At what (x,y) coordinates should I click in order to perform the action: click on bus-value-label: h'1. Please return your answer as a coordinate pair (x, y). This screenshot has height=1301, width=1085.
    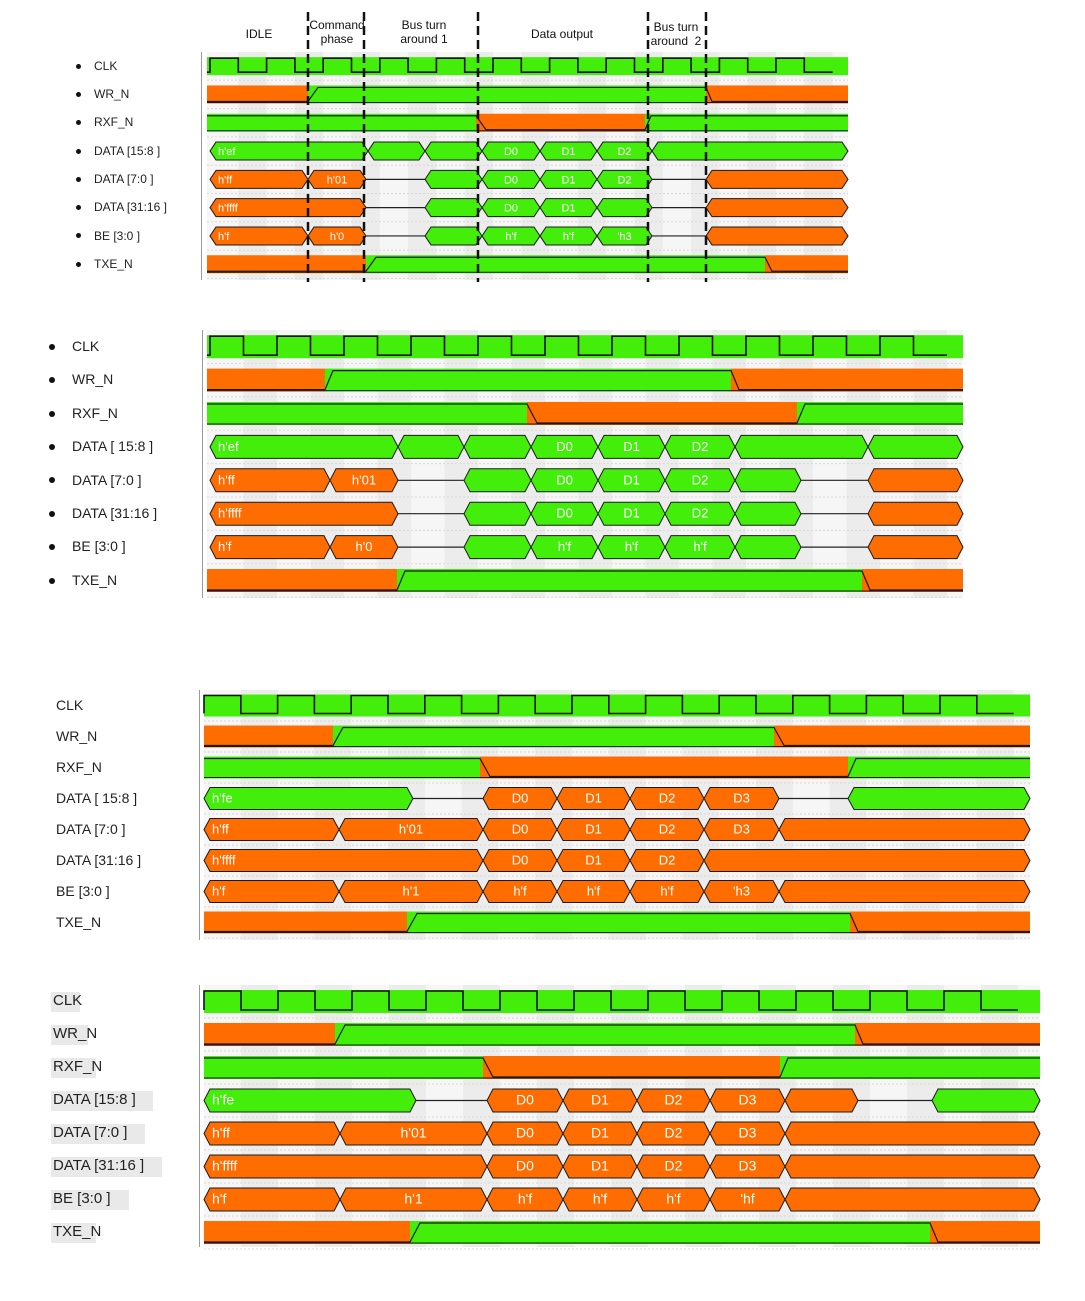
    Looking at the image, I should click on (411, 891).